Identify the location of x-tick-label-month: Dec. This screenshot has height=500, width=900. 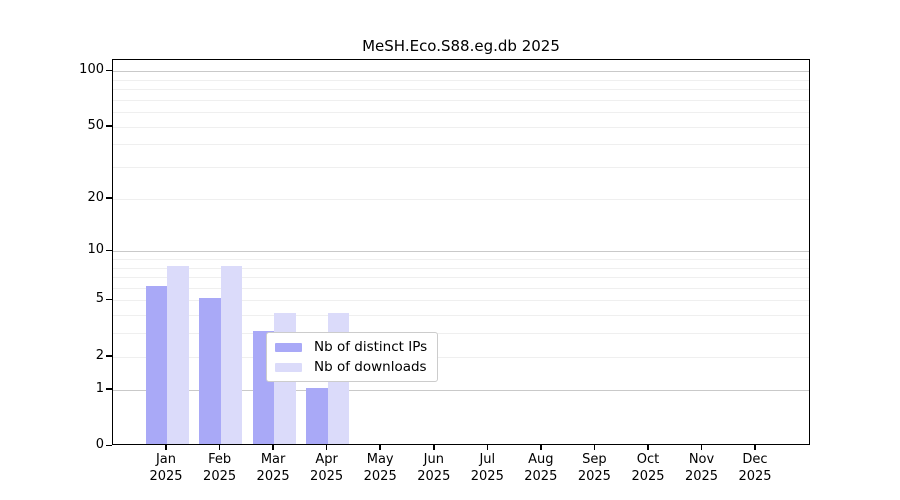
(755, 459).